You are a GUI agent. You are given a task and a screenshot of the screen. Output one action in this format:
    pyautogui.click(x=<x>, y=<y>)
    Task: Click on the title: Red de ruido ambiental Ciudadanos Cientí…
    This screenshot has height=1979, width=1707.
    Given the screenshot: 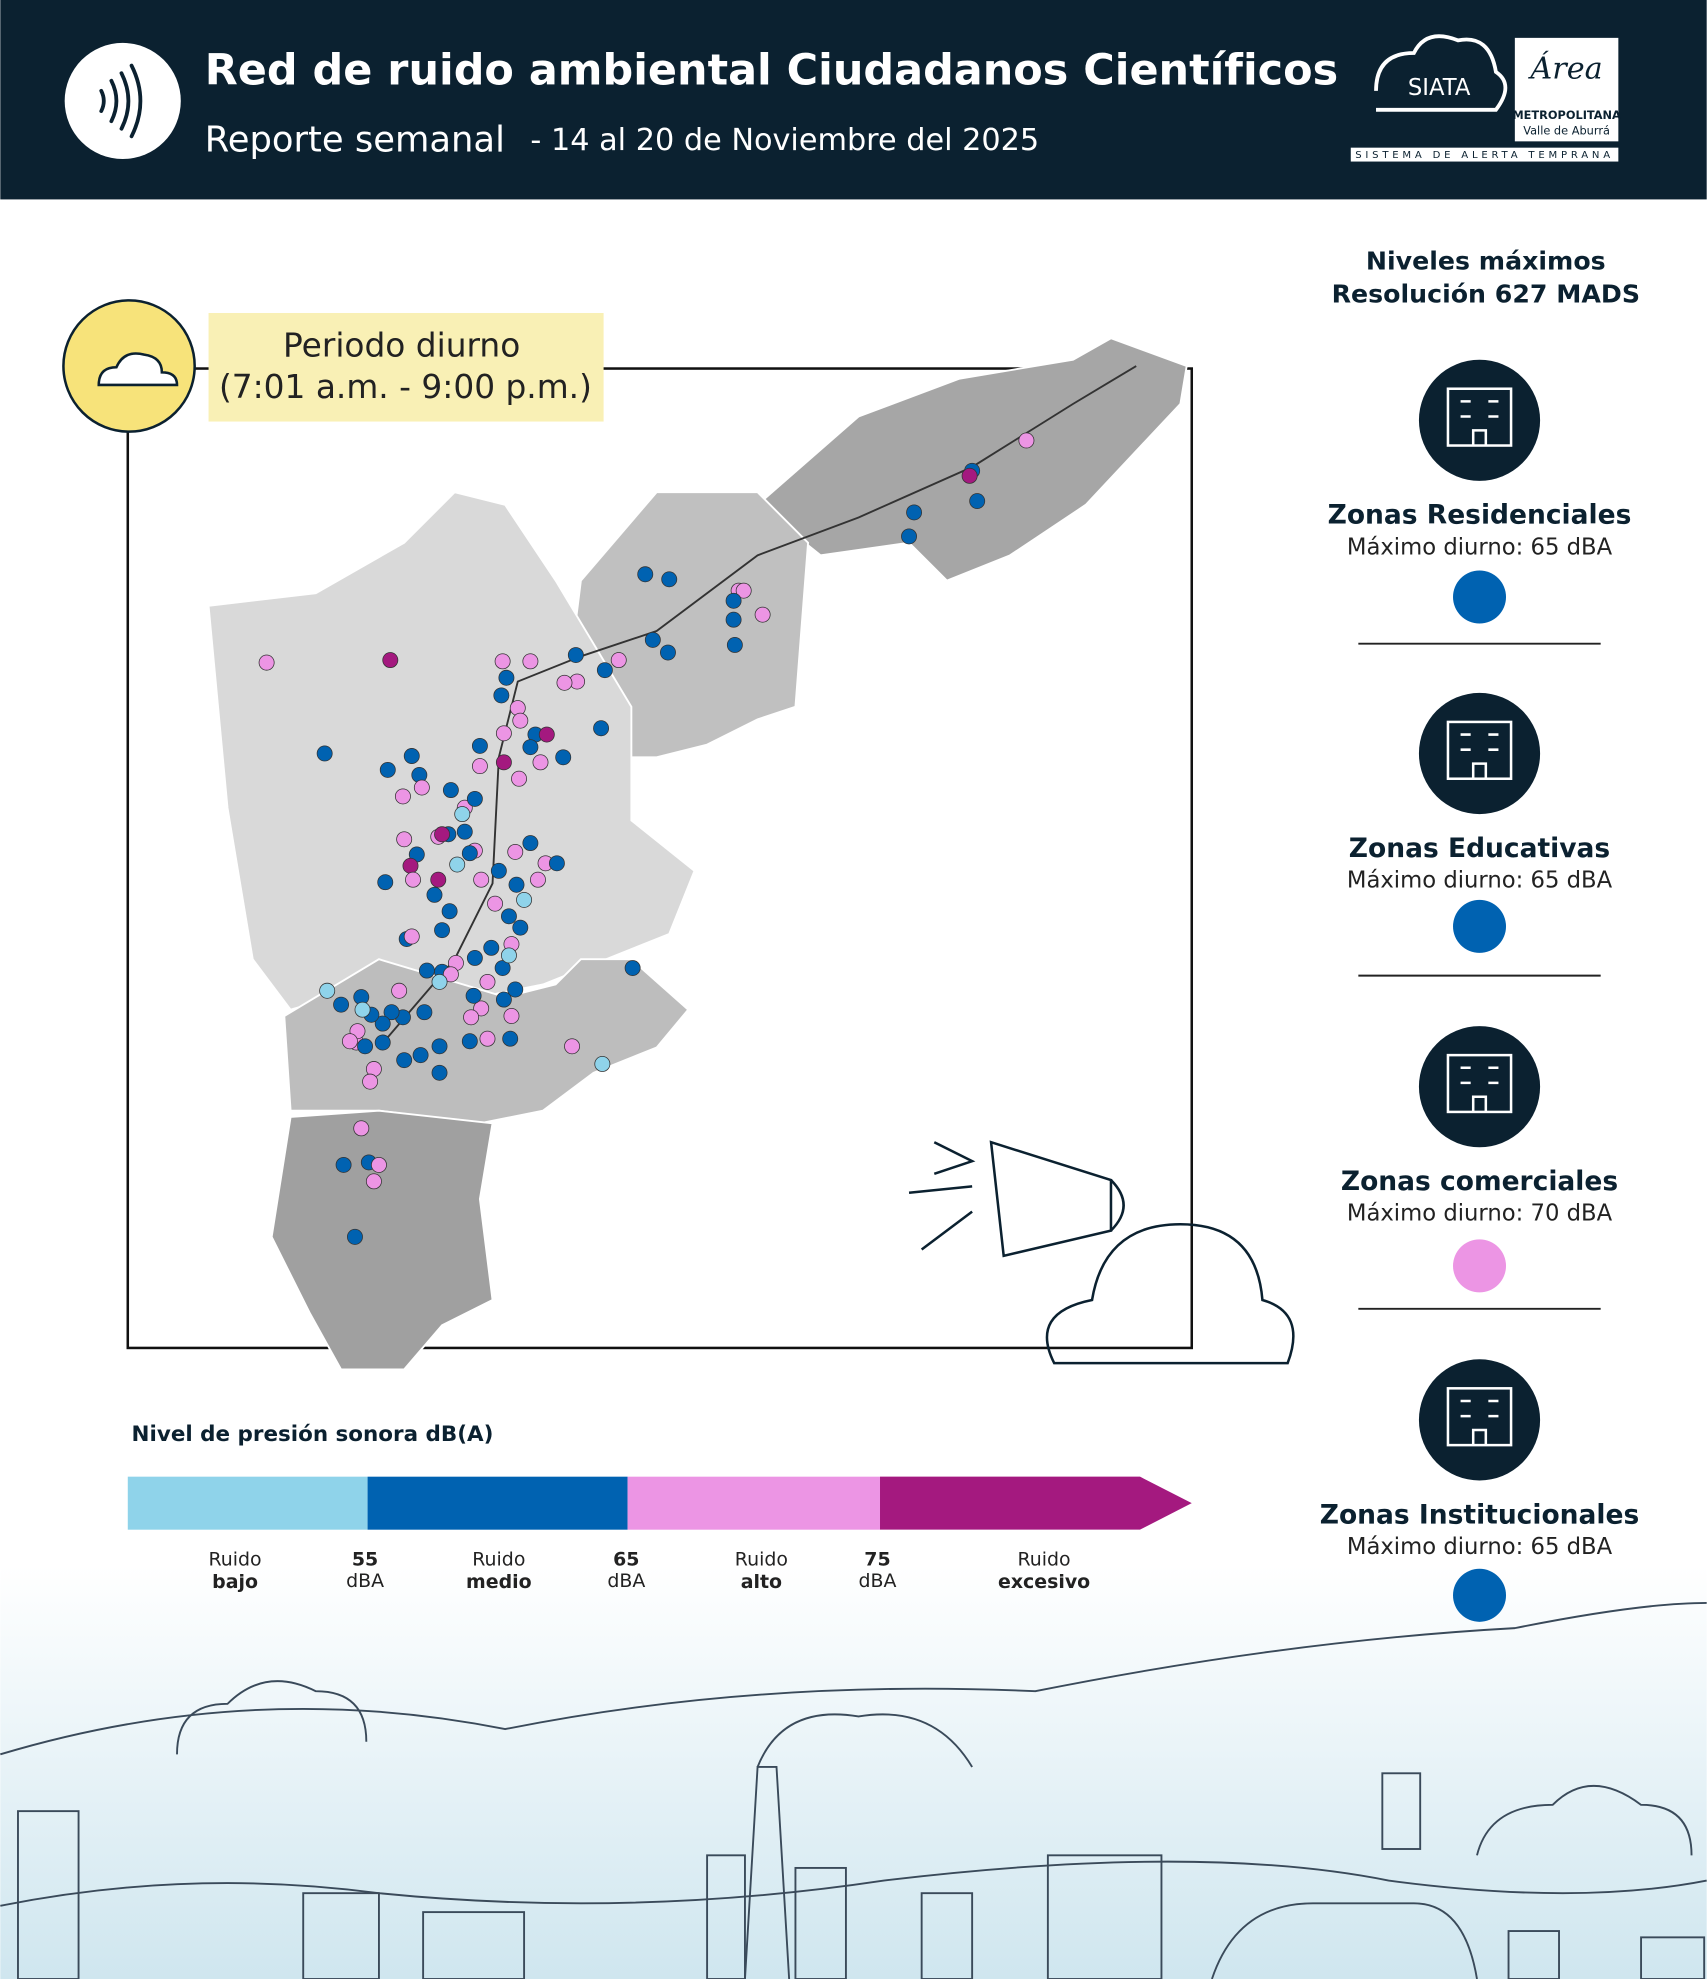 What is the action you would take?
    pyautogui.click(x=771, y=71)
    